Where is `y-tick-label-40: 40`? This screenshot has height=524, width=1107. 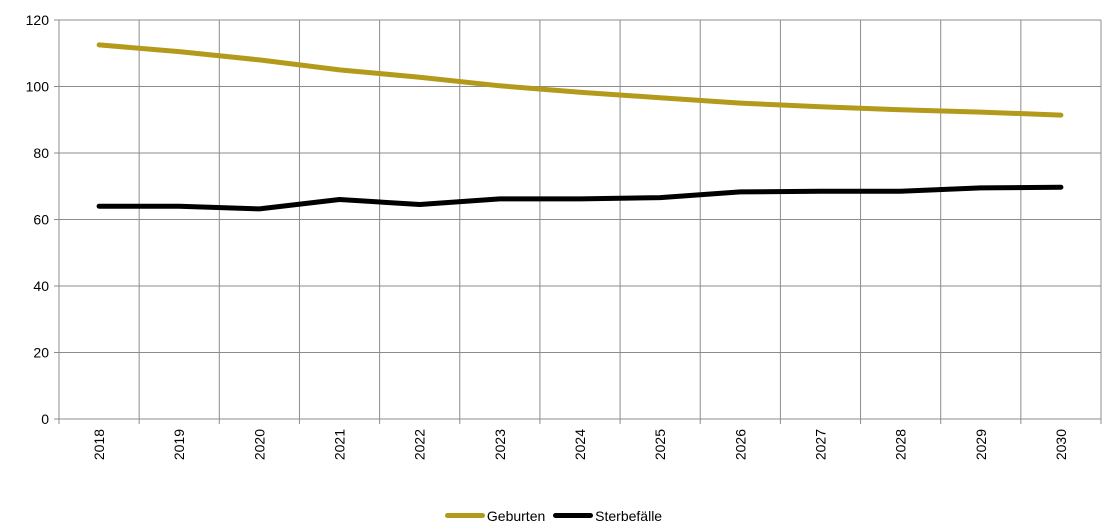
y-tick-label-40: 40 is located at coordinates (41, 286).